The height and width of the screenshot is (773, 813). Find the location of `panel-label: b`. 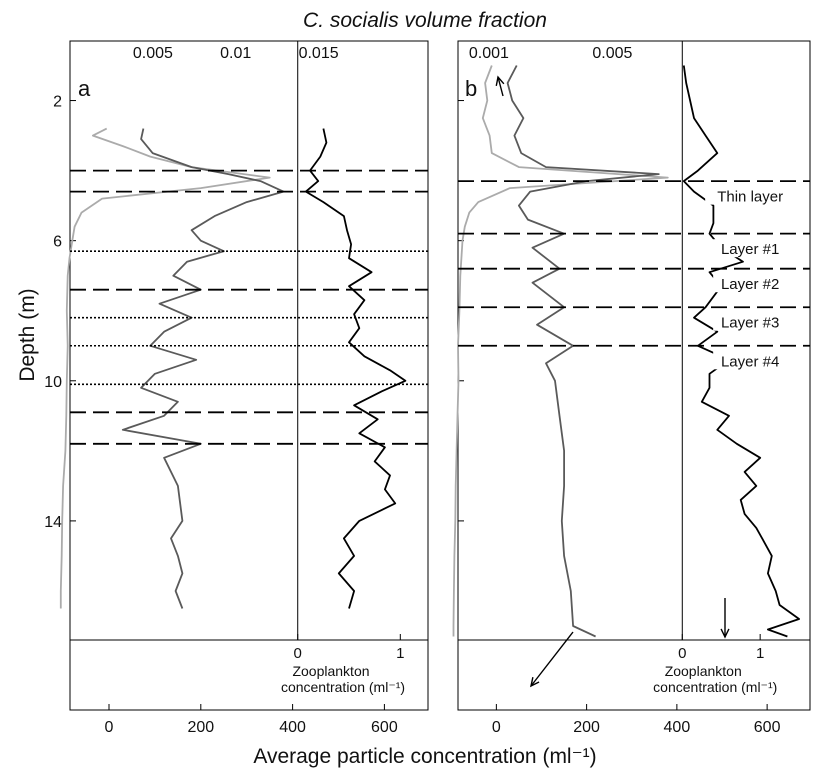

panel-label: b is located at coordinates (471, 88).